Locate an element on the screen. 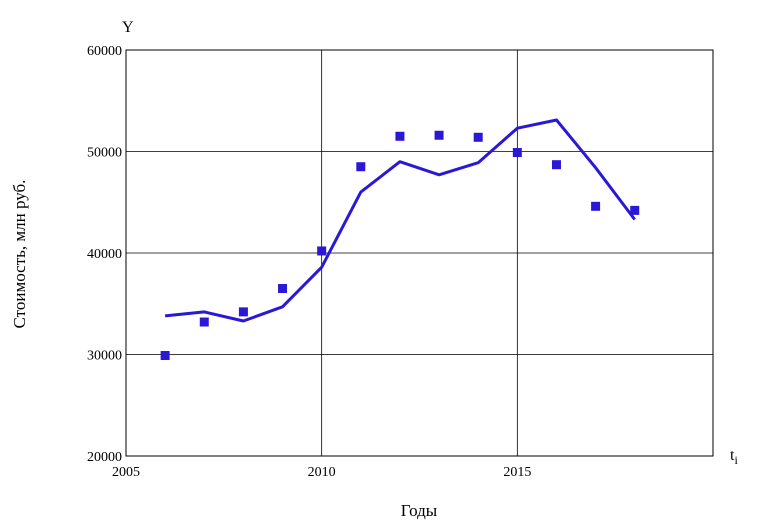 The height and width of the screenshot is (532, 777). y-tick-label: 60000 is located at coordinates (104, 51).